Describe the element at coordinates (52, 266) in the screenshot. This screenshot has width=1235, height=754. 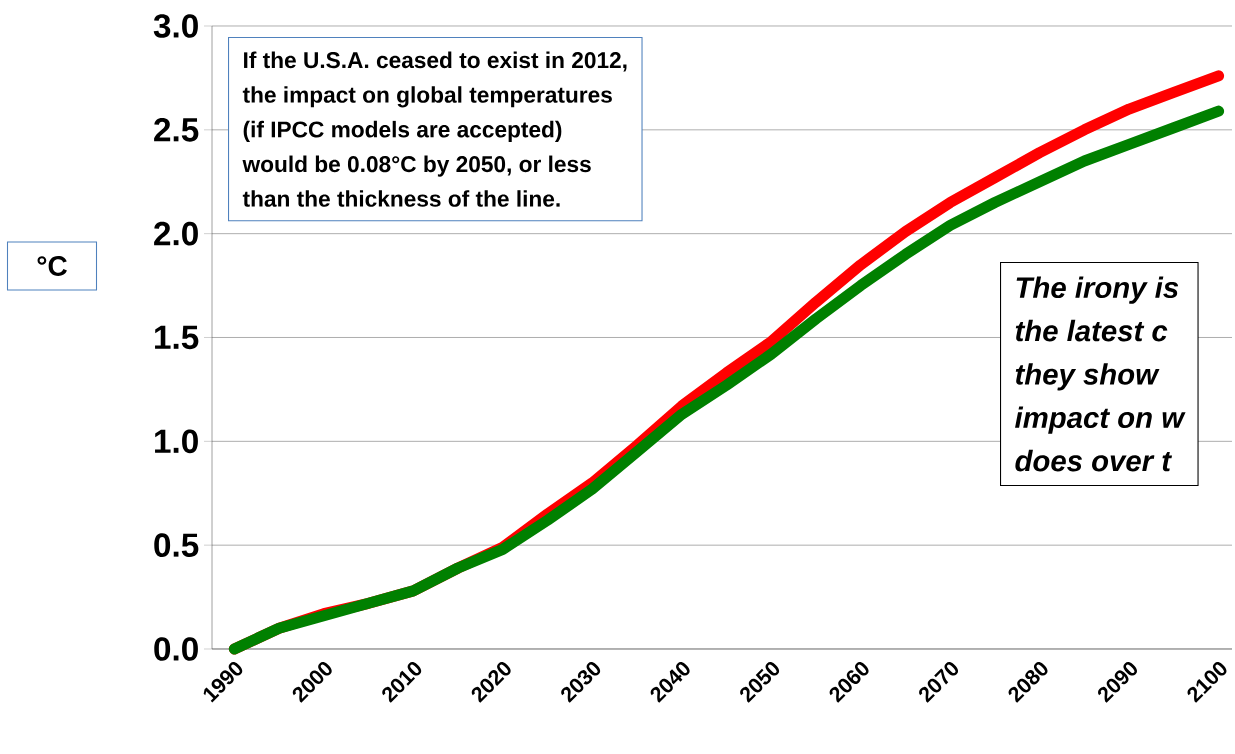
I see `y-axis-title: °C` at that location.